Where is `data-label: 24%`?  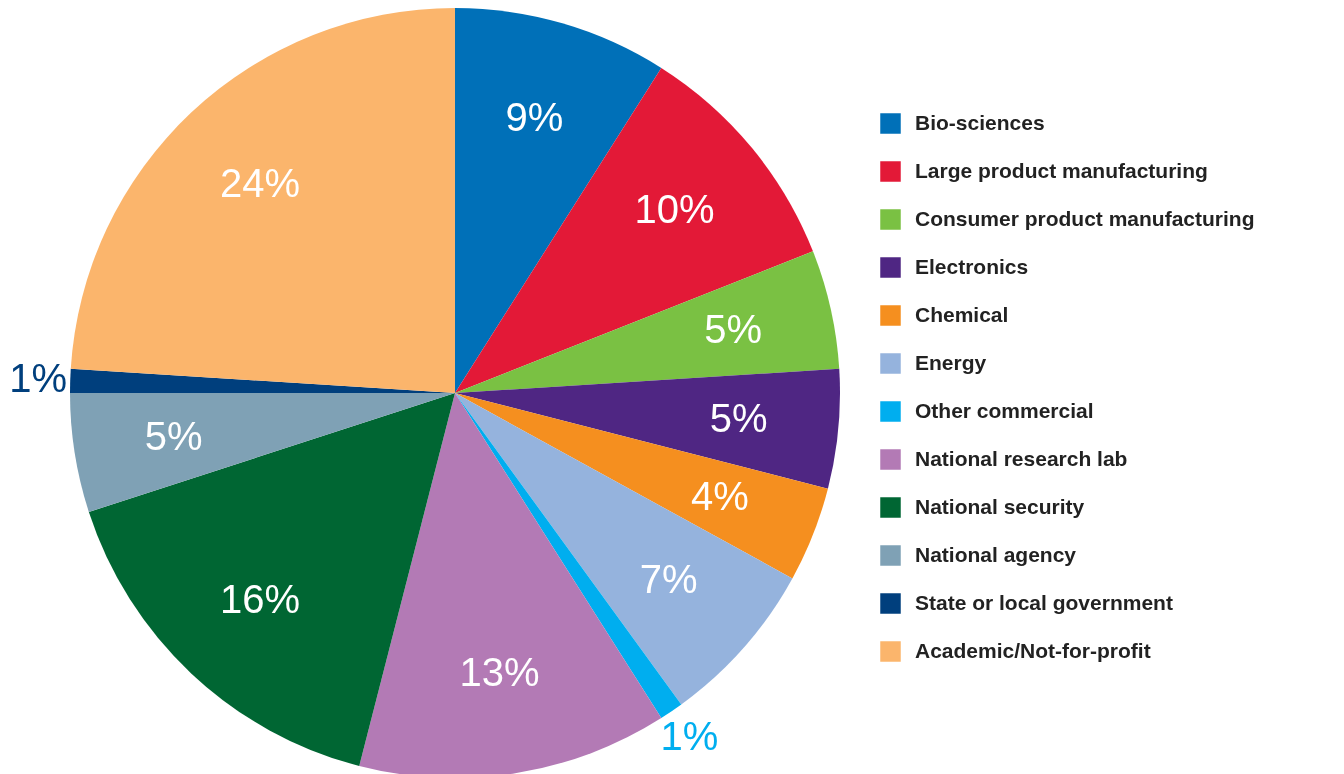 data-label: 24% is located at coordinates (259, 183).